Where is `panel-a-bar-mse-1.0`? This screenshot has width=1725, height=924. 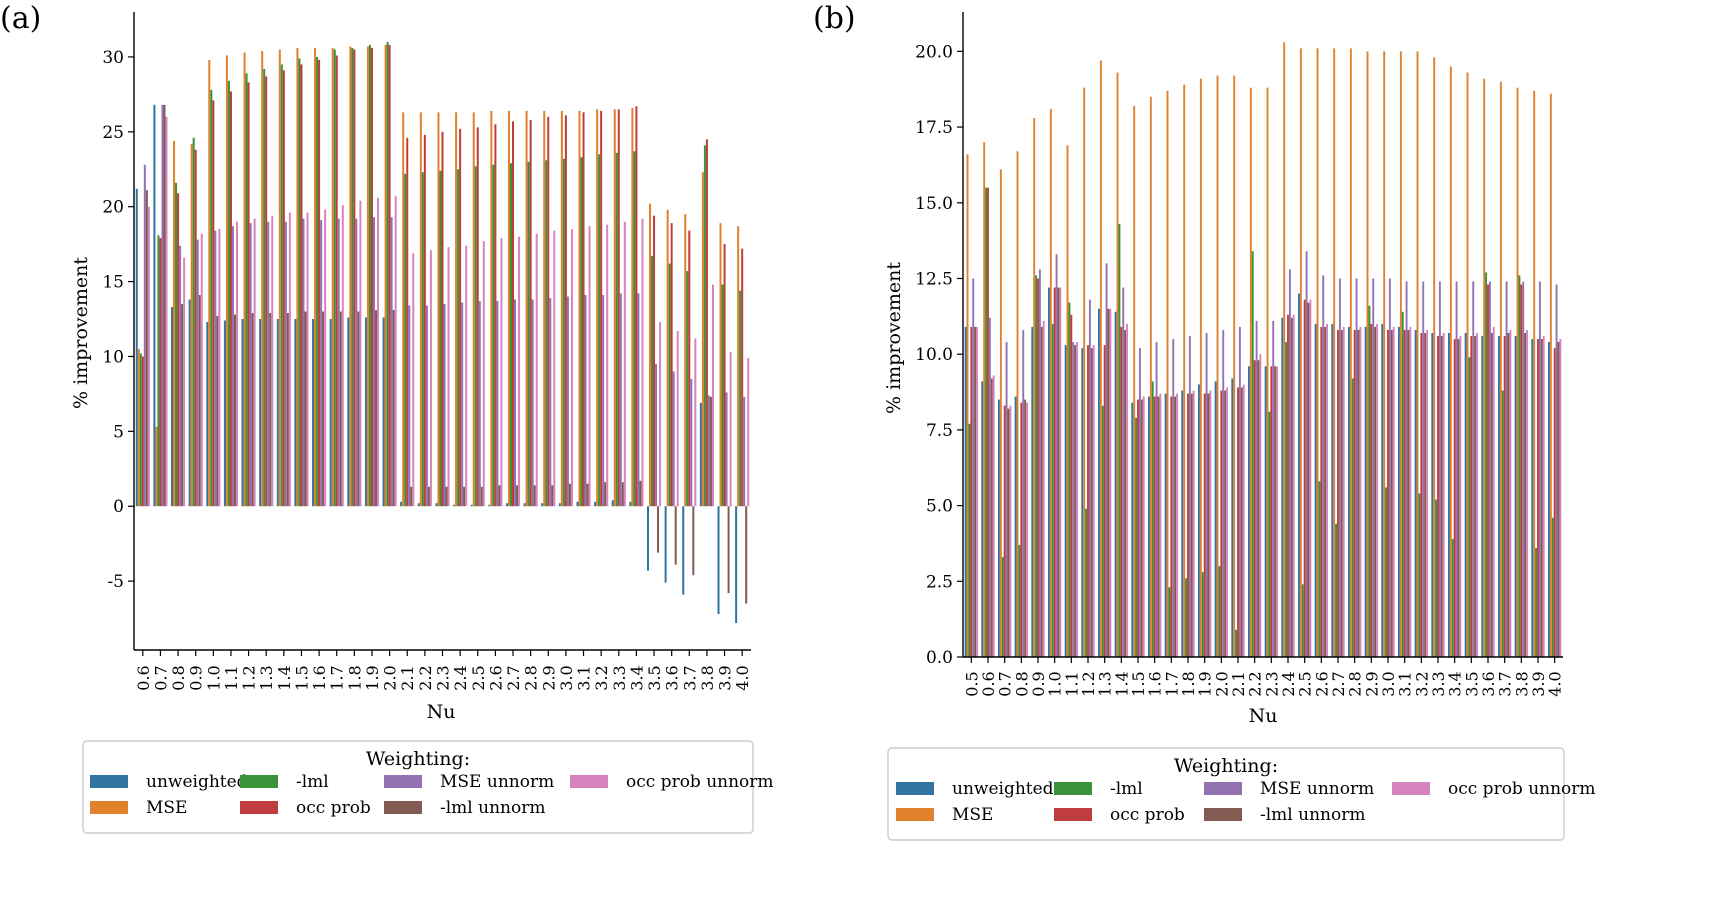
panel-a-bar-mse-1.0 is located at coordinates (209, 283).